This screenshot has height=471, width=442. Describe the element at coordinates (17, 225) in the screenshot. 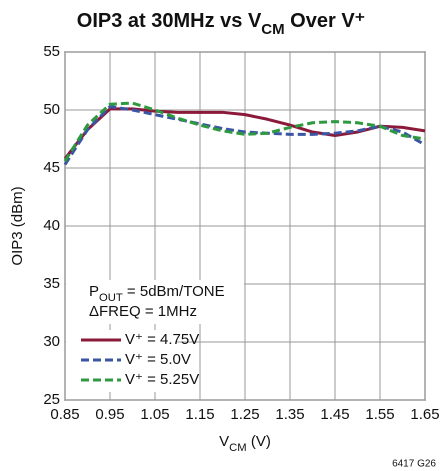

I see `y-axis-label: OIP3 (dBm)` at that location.